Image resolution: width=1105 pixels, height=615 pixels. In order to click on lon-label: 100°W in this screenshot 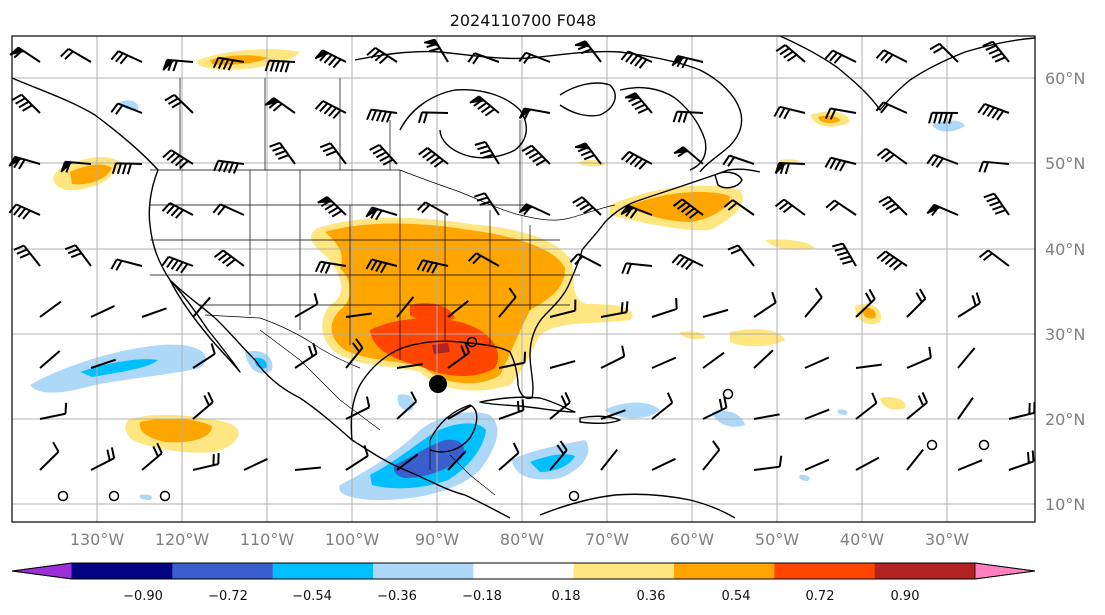, I will do `click(352, 539)`.